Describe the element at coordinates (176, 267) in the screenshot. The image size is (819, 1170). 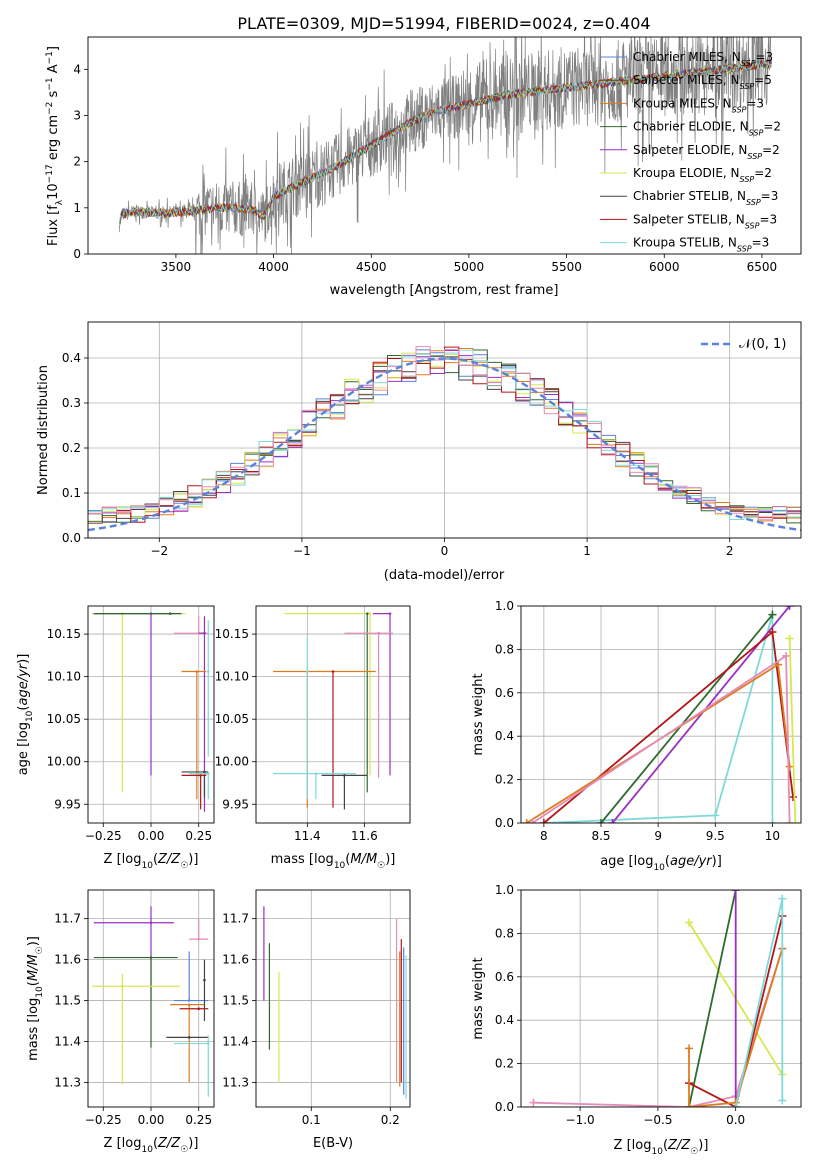
I see `x-tick-label: 3500` at that location.